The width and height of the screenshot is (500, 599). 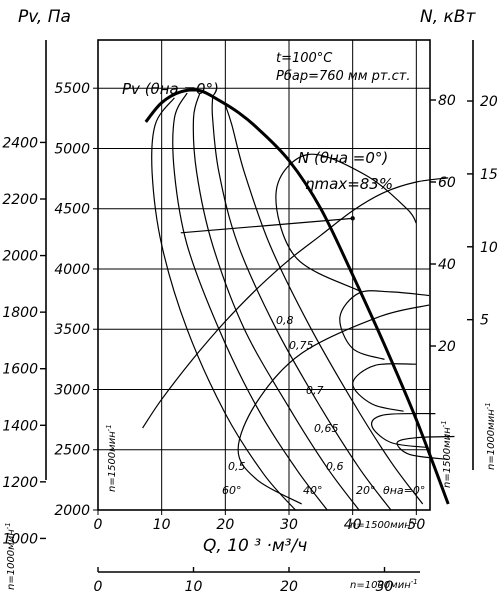 I want to click on rpm-label-x-1500: n=1500мин-1, so click(x=384, y=524).